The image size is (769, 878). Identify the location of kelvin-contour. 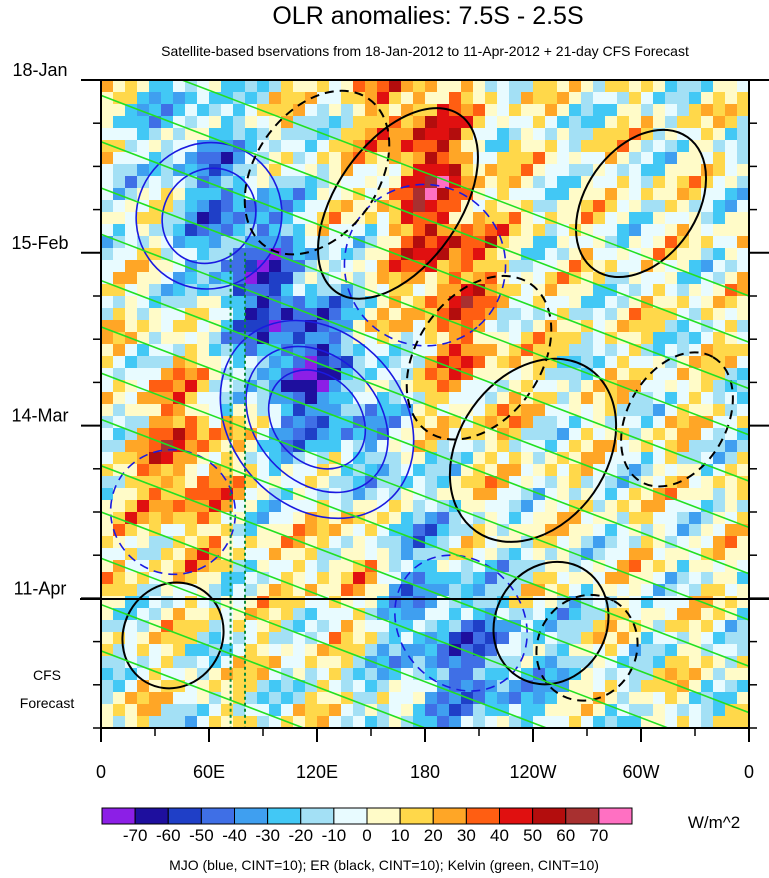
(203, 689).